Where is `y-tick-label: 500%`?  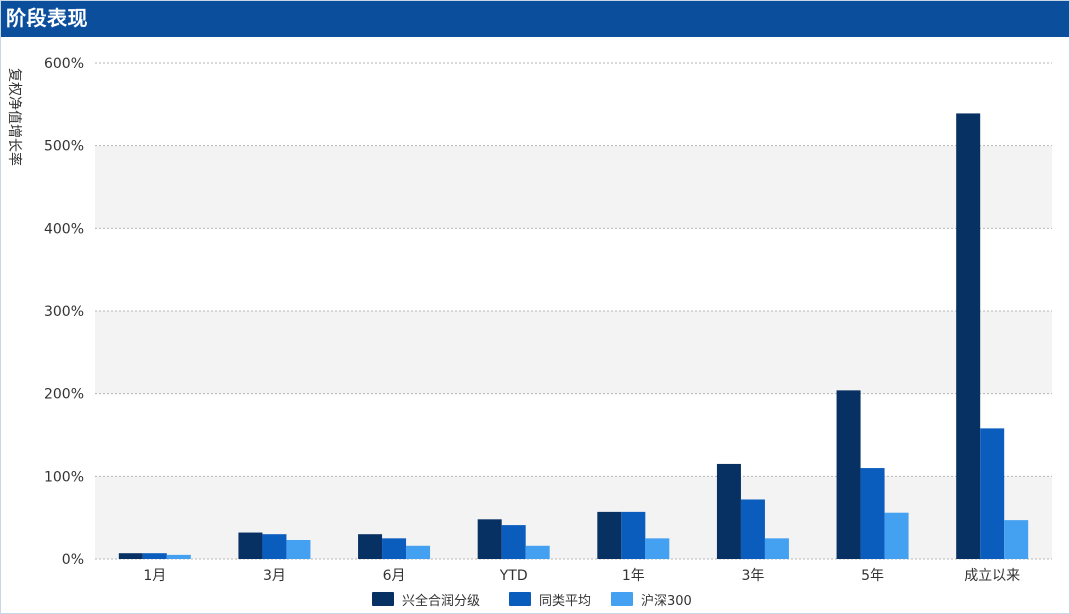 y-tick-label: 500% is located at coordinates (64, 147).